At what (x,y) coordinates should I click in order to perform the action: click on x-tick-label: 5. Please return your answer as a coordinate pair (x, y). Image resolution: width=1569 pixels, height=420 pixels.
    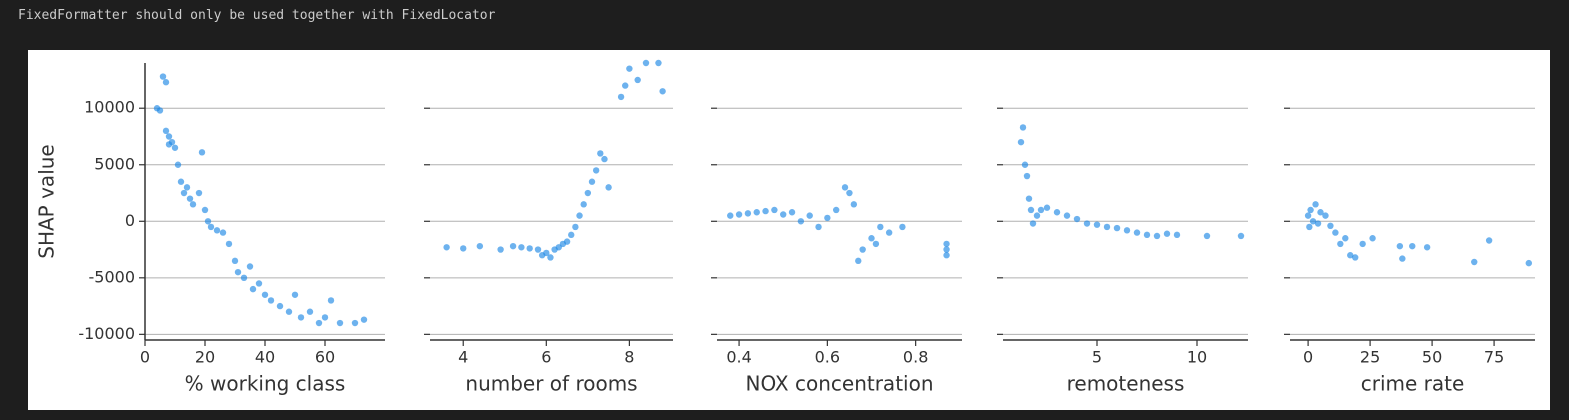
    Looking at the image, I should click on (1097, 357).